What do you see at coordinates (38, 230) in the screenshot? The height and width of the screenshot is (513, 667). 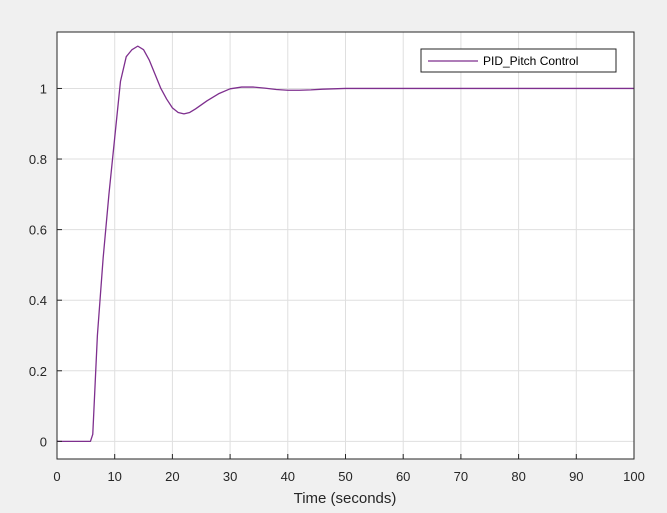 I see `y-tick-label: 0.6` at bounding box center [38, 230].